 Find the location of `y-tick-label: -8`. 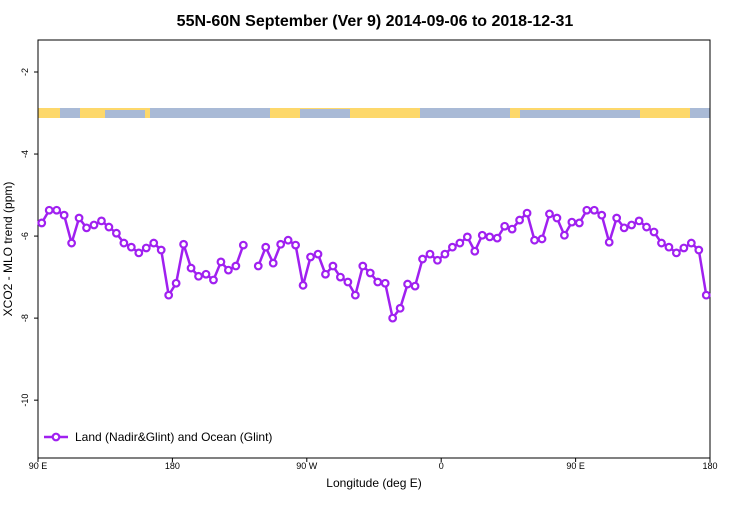

y-tick-label: -8 is located at coordinates (25, 318).